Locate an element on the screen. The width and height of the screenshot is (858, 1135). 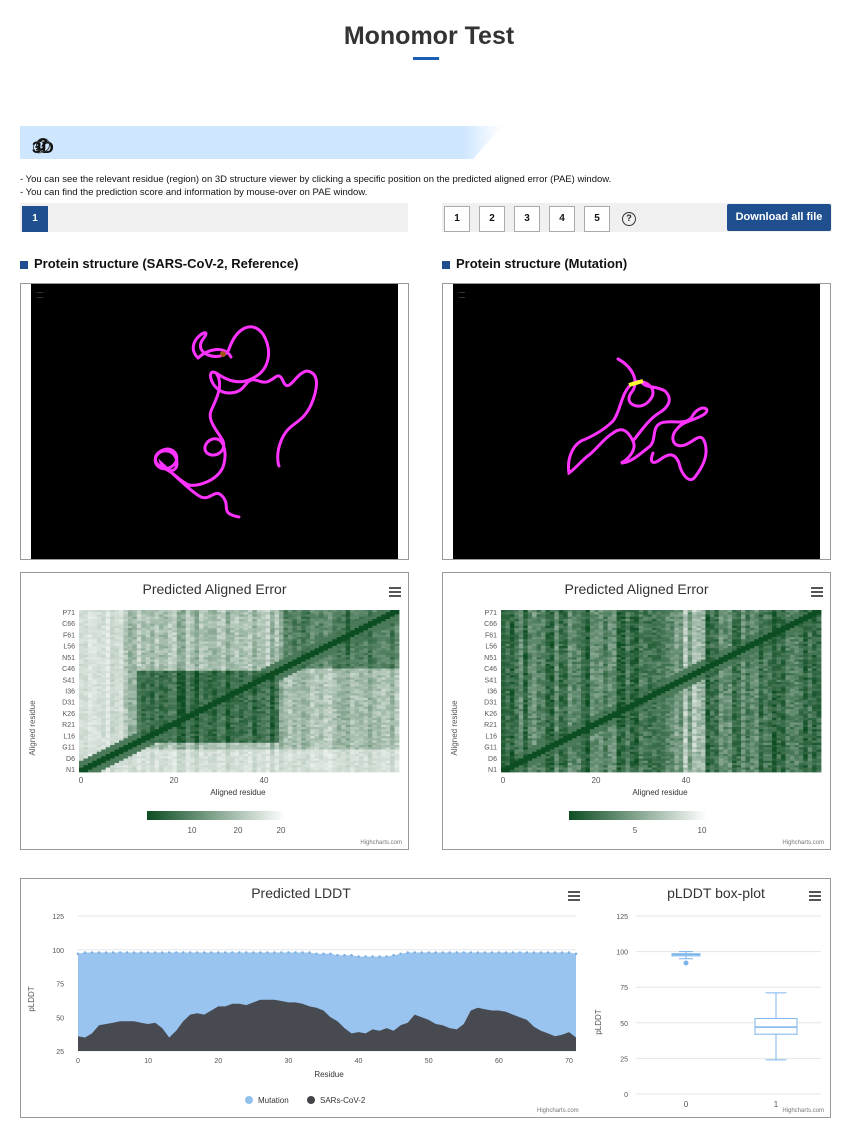
model-tab-1: 1 is located at coordinates (457, 219).